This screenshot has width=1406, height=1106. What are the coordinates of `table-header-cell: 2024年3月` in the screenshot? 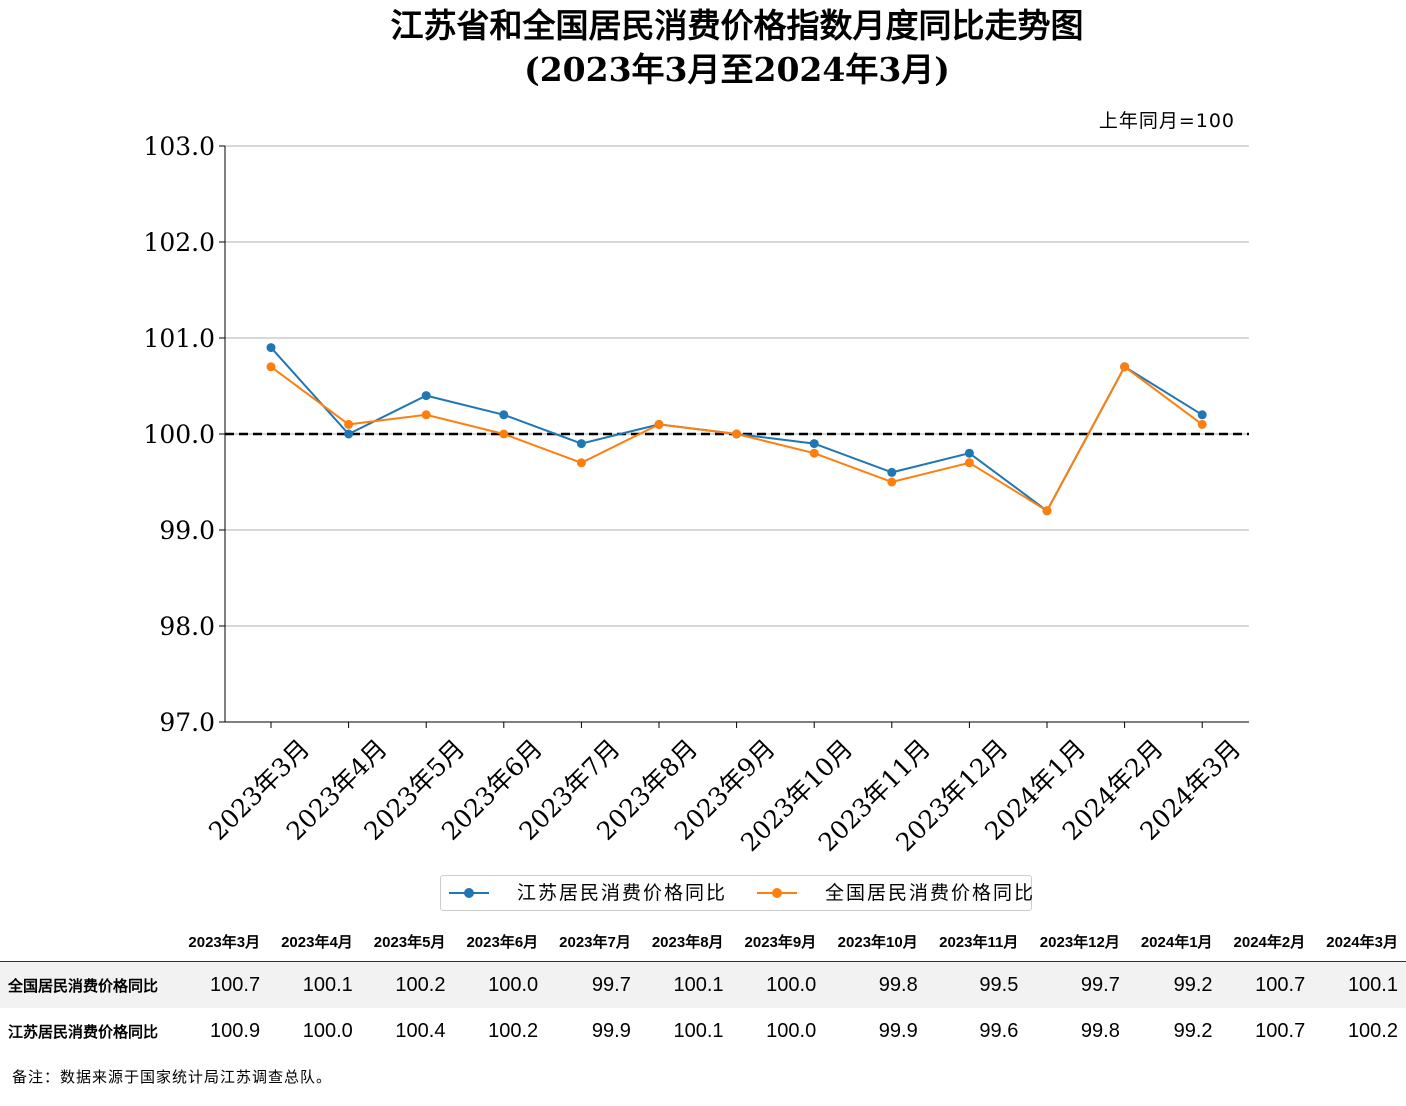 It's located at (1359, 942).